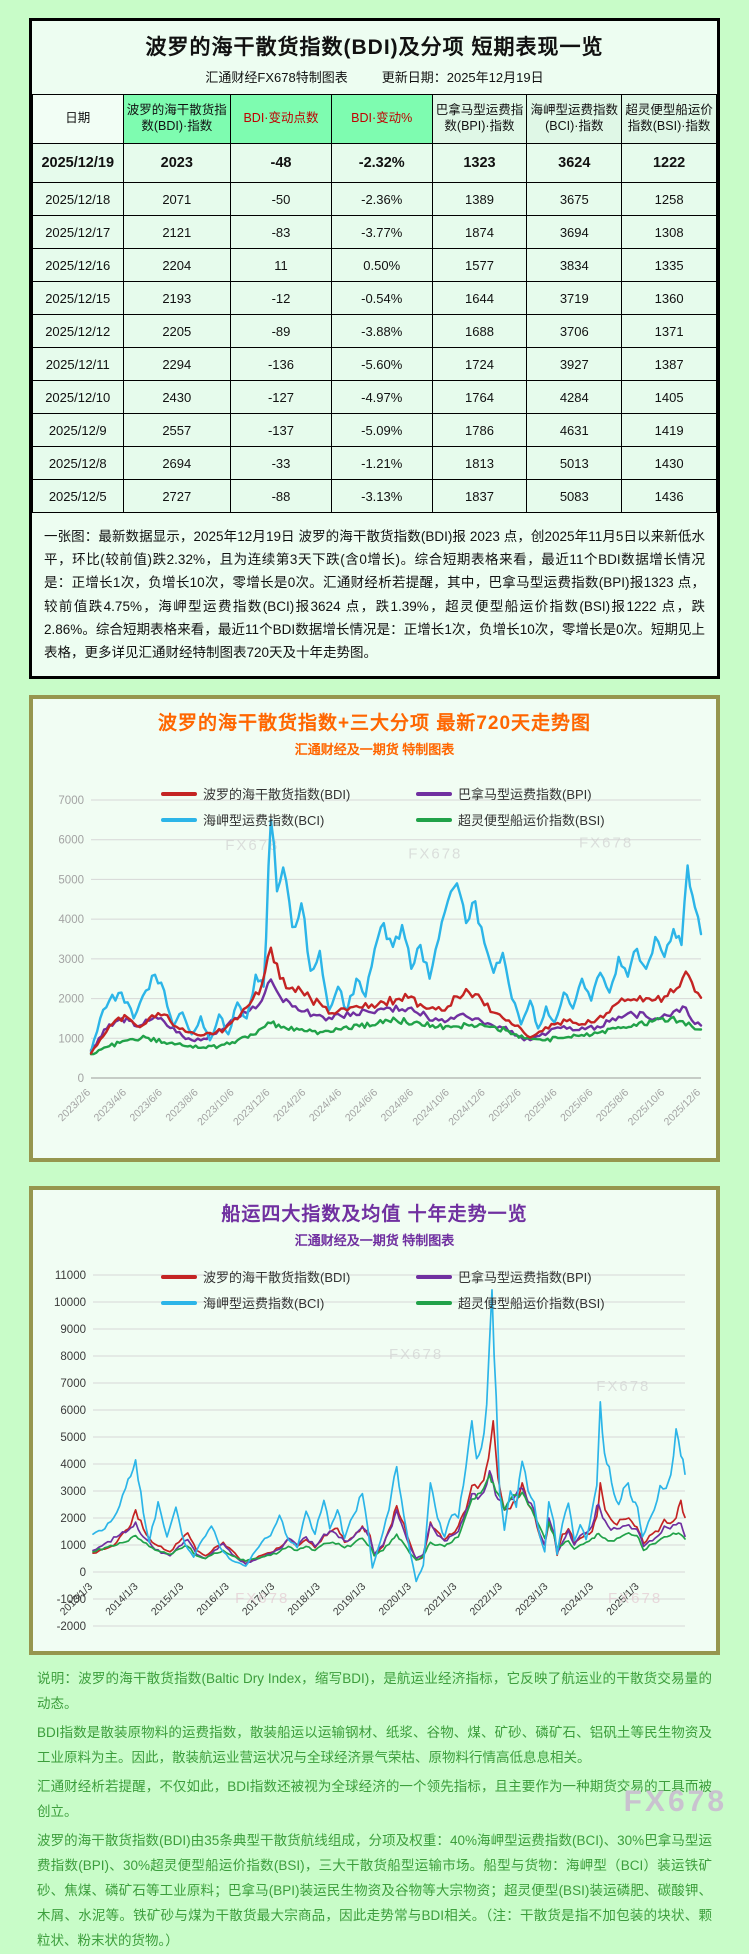  Describe the element at coordinates (381, 430) in the screenshot. I see `value-cell: -5.09%` at that location.